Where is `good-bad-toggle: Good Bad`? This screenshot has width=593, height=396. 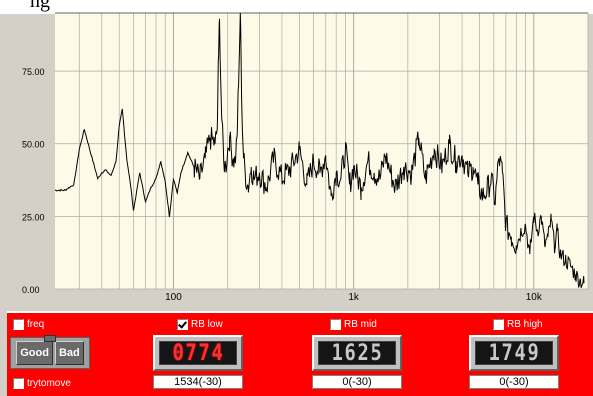 good-bad-toggle: Good Bad is located at coordinates (50, 352).